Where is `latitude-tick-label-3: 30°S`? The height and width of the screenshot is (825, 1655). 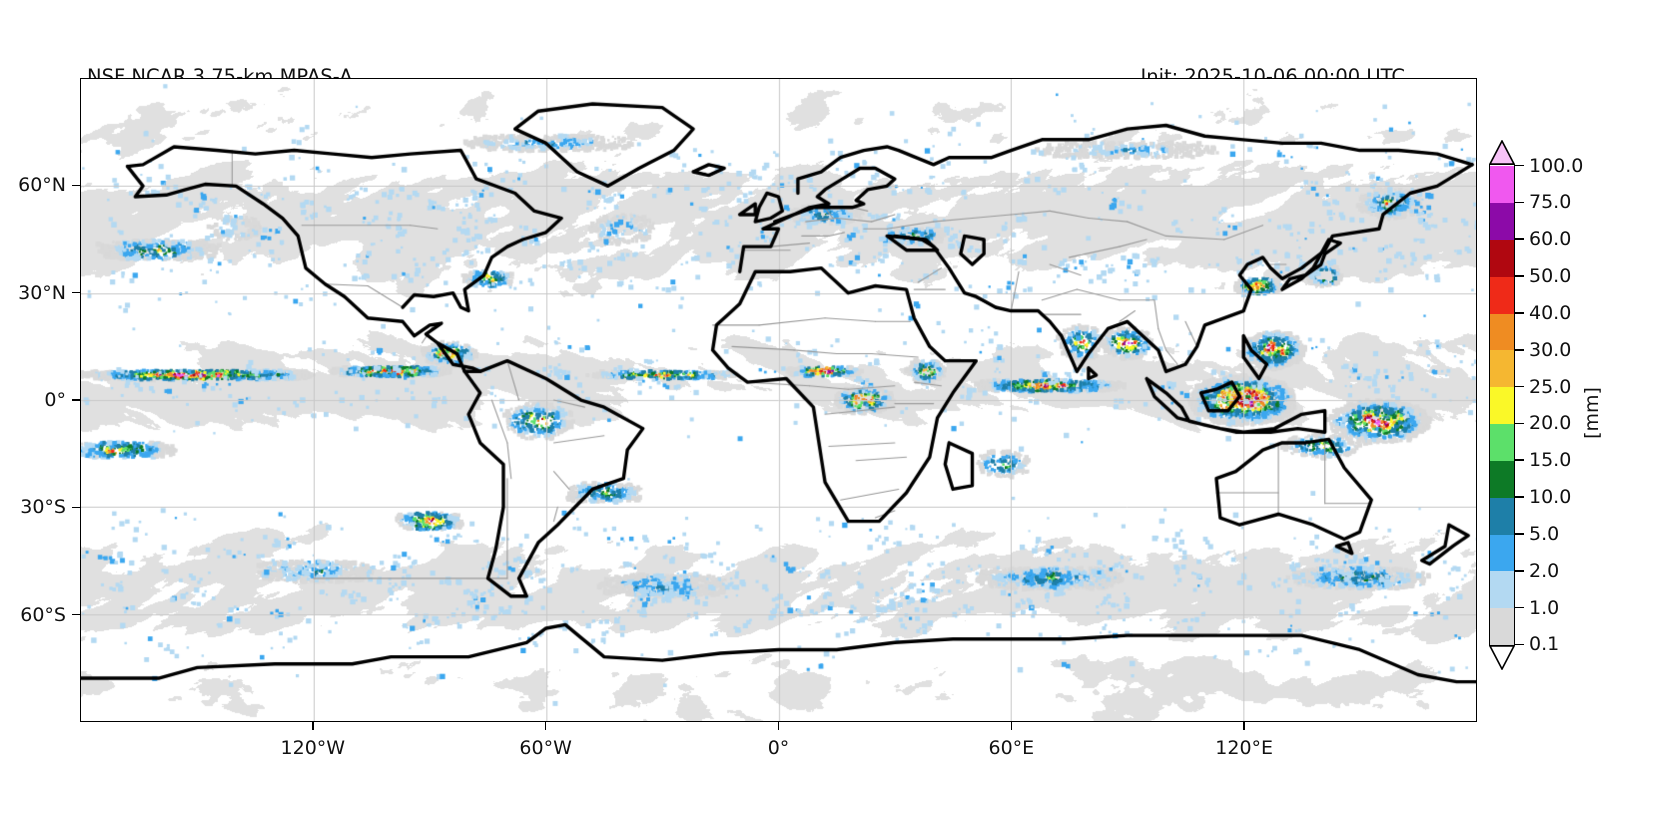 latitude-tick-label-3: 30°S is located at coordinates (43, 507).